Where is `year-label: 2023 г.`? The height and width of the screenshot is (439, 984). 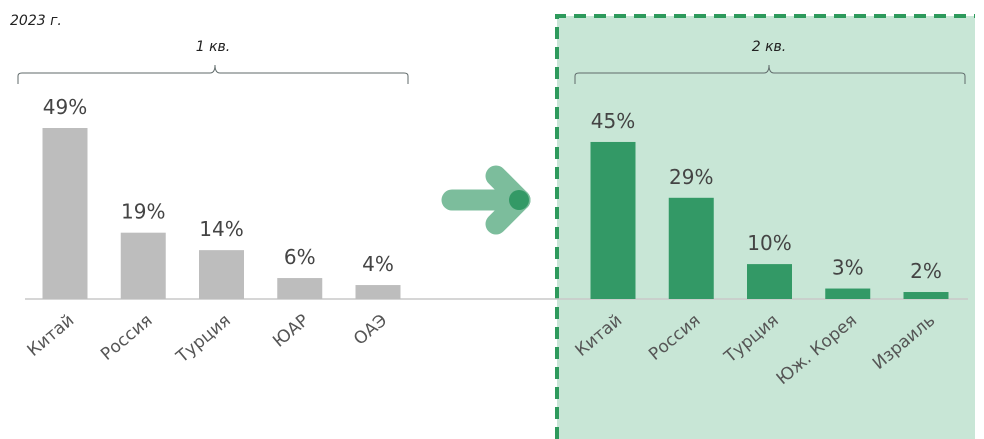
year-label: 2023 г. is located at coordinates (36, 21).